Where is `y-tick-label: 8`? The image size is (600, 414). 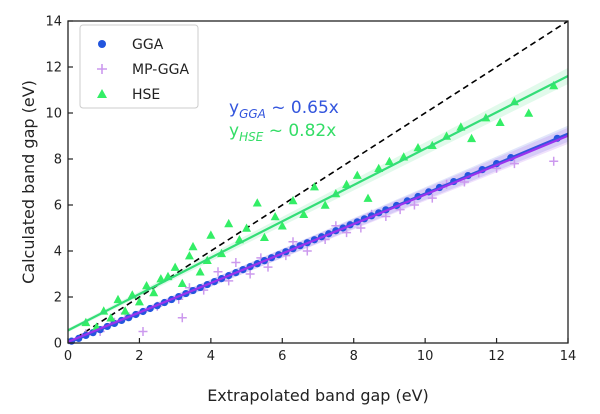
y-tick-label: 8 is located at coordinates (58, 160).